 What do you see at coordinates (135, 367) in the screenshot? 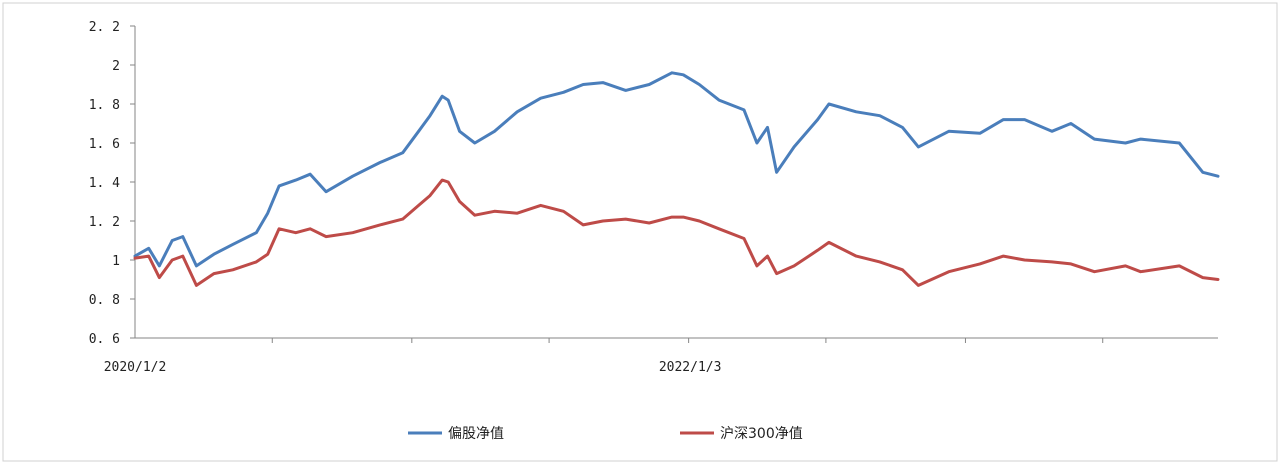
I see `x-tick-label: 2020/1/2` at bounding box center [135, 367].